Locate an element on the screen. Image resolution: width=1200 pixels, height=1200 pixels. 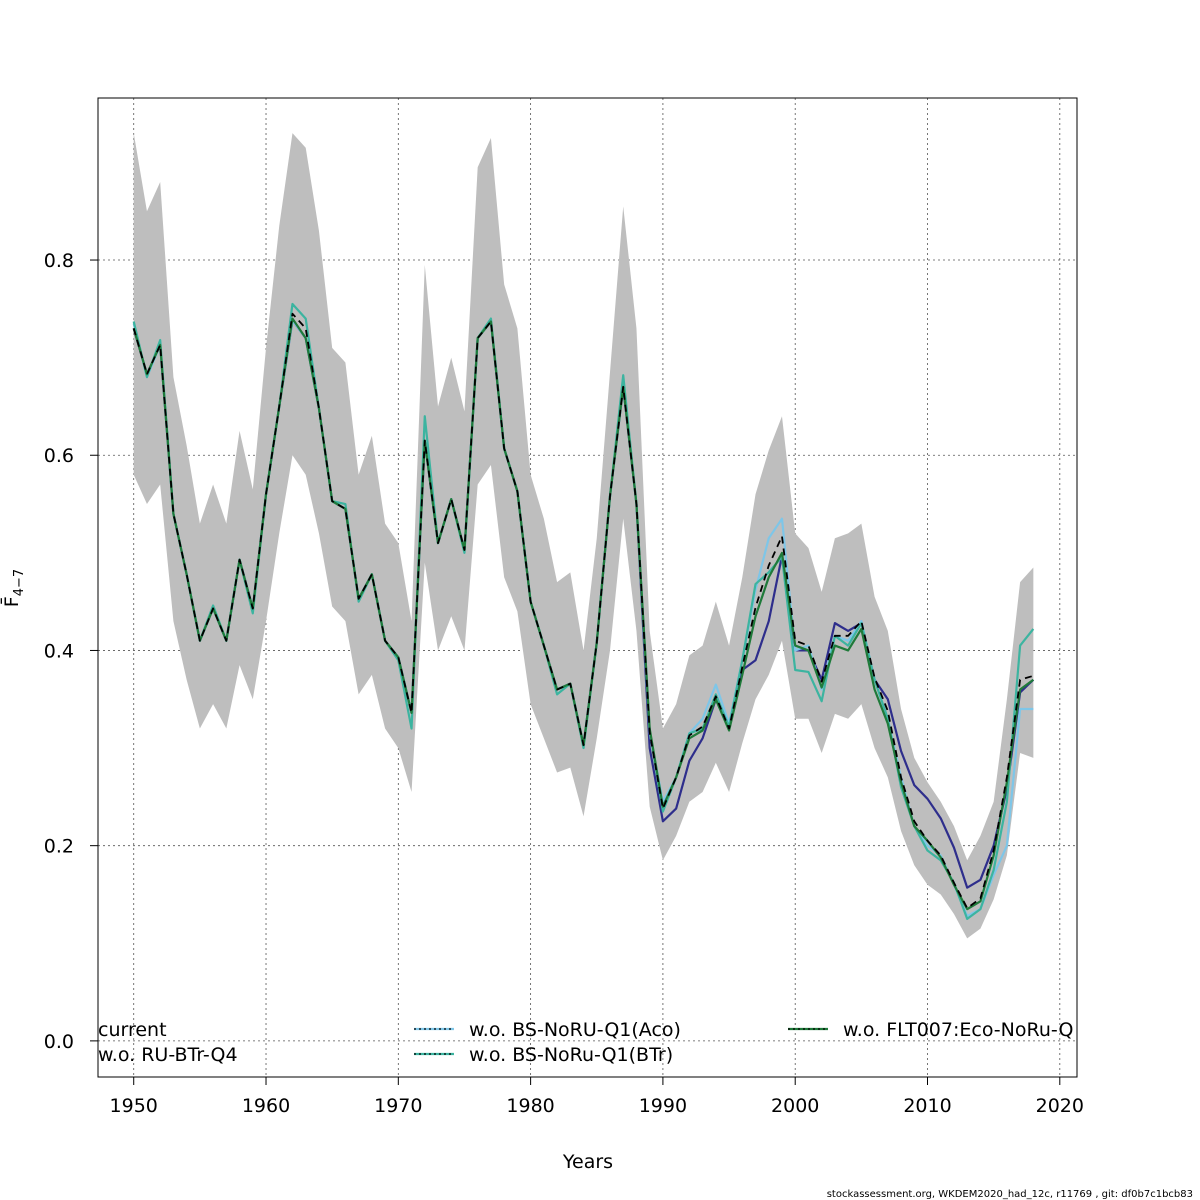
legend-label: w.o. BS-NoRu-Q1(BTr) is located at coordinates (571, 1055).